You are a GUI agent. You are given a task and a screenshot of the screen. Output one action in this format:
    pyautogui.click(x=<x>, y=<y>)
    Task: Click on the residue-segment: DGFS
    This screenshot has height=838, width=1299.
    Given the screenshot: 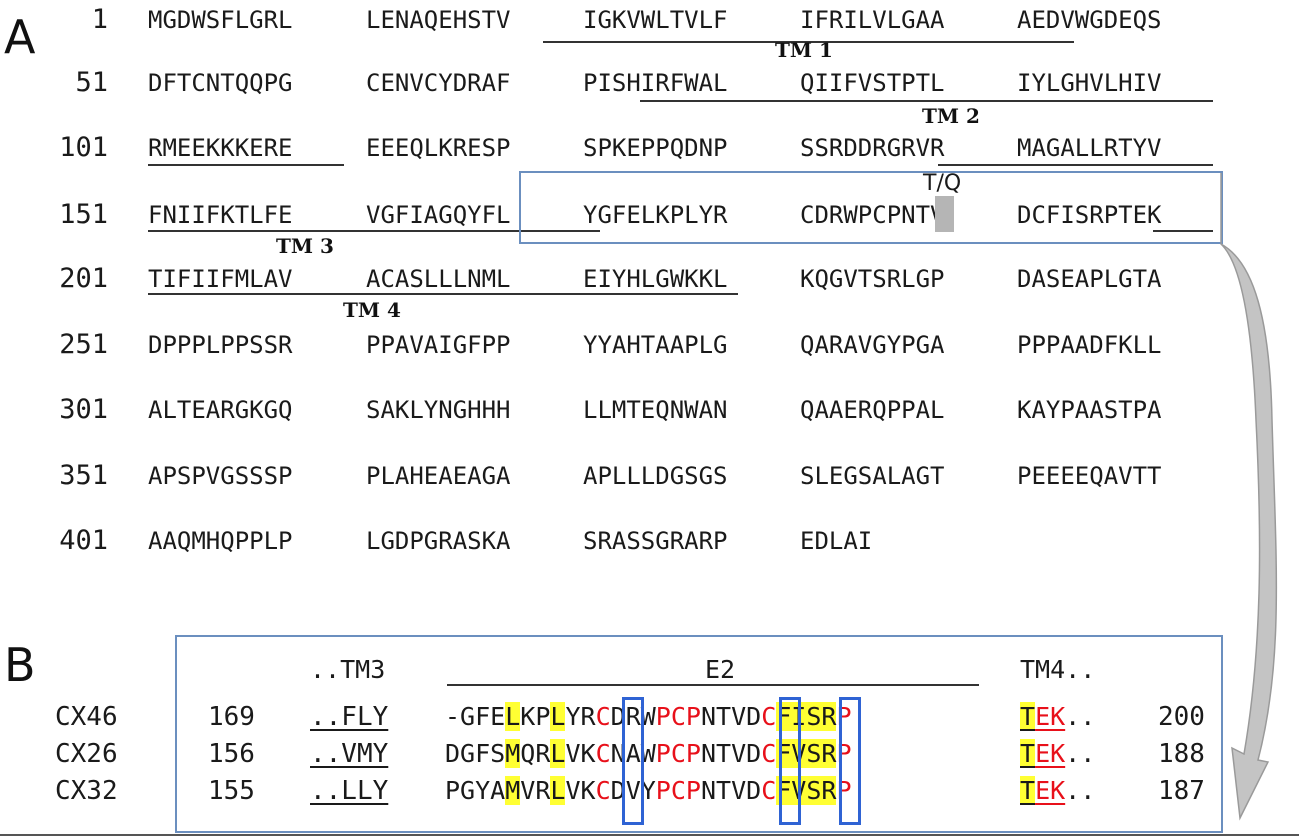 What is the action you would take?
    pyautogui.click(x=475, y=753)
    